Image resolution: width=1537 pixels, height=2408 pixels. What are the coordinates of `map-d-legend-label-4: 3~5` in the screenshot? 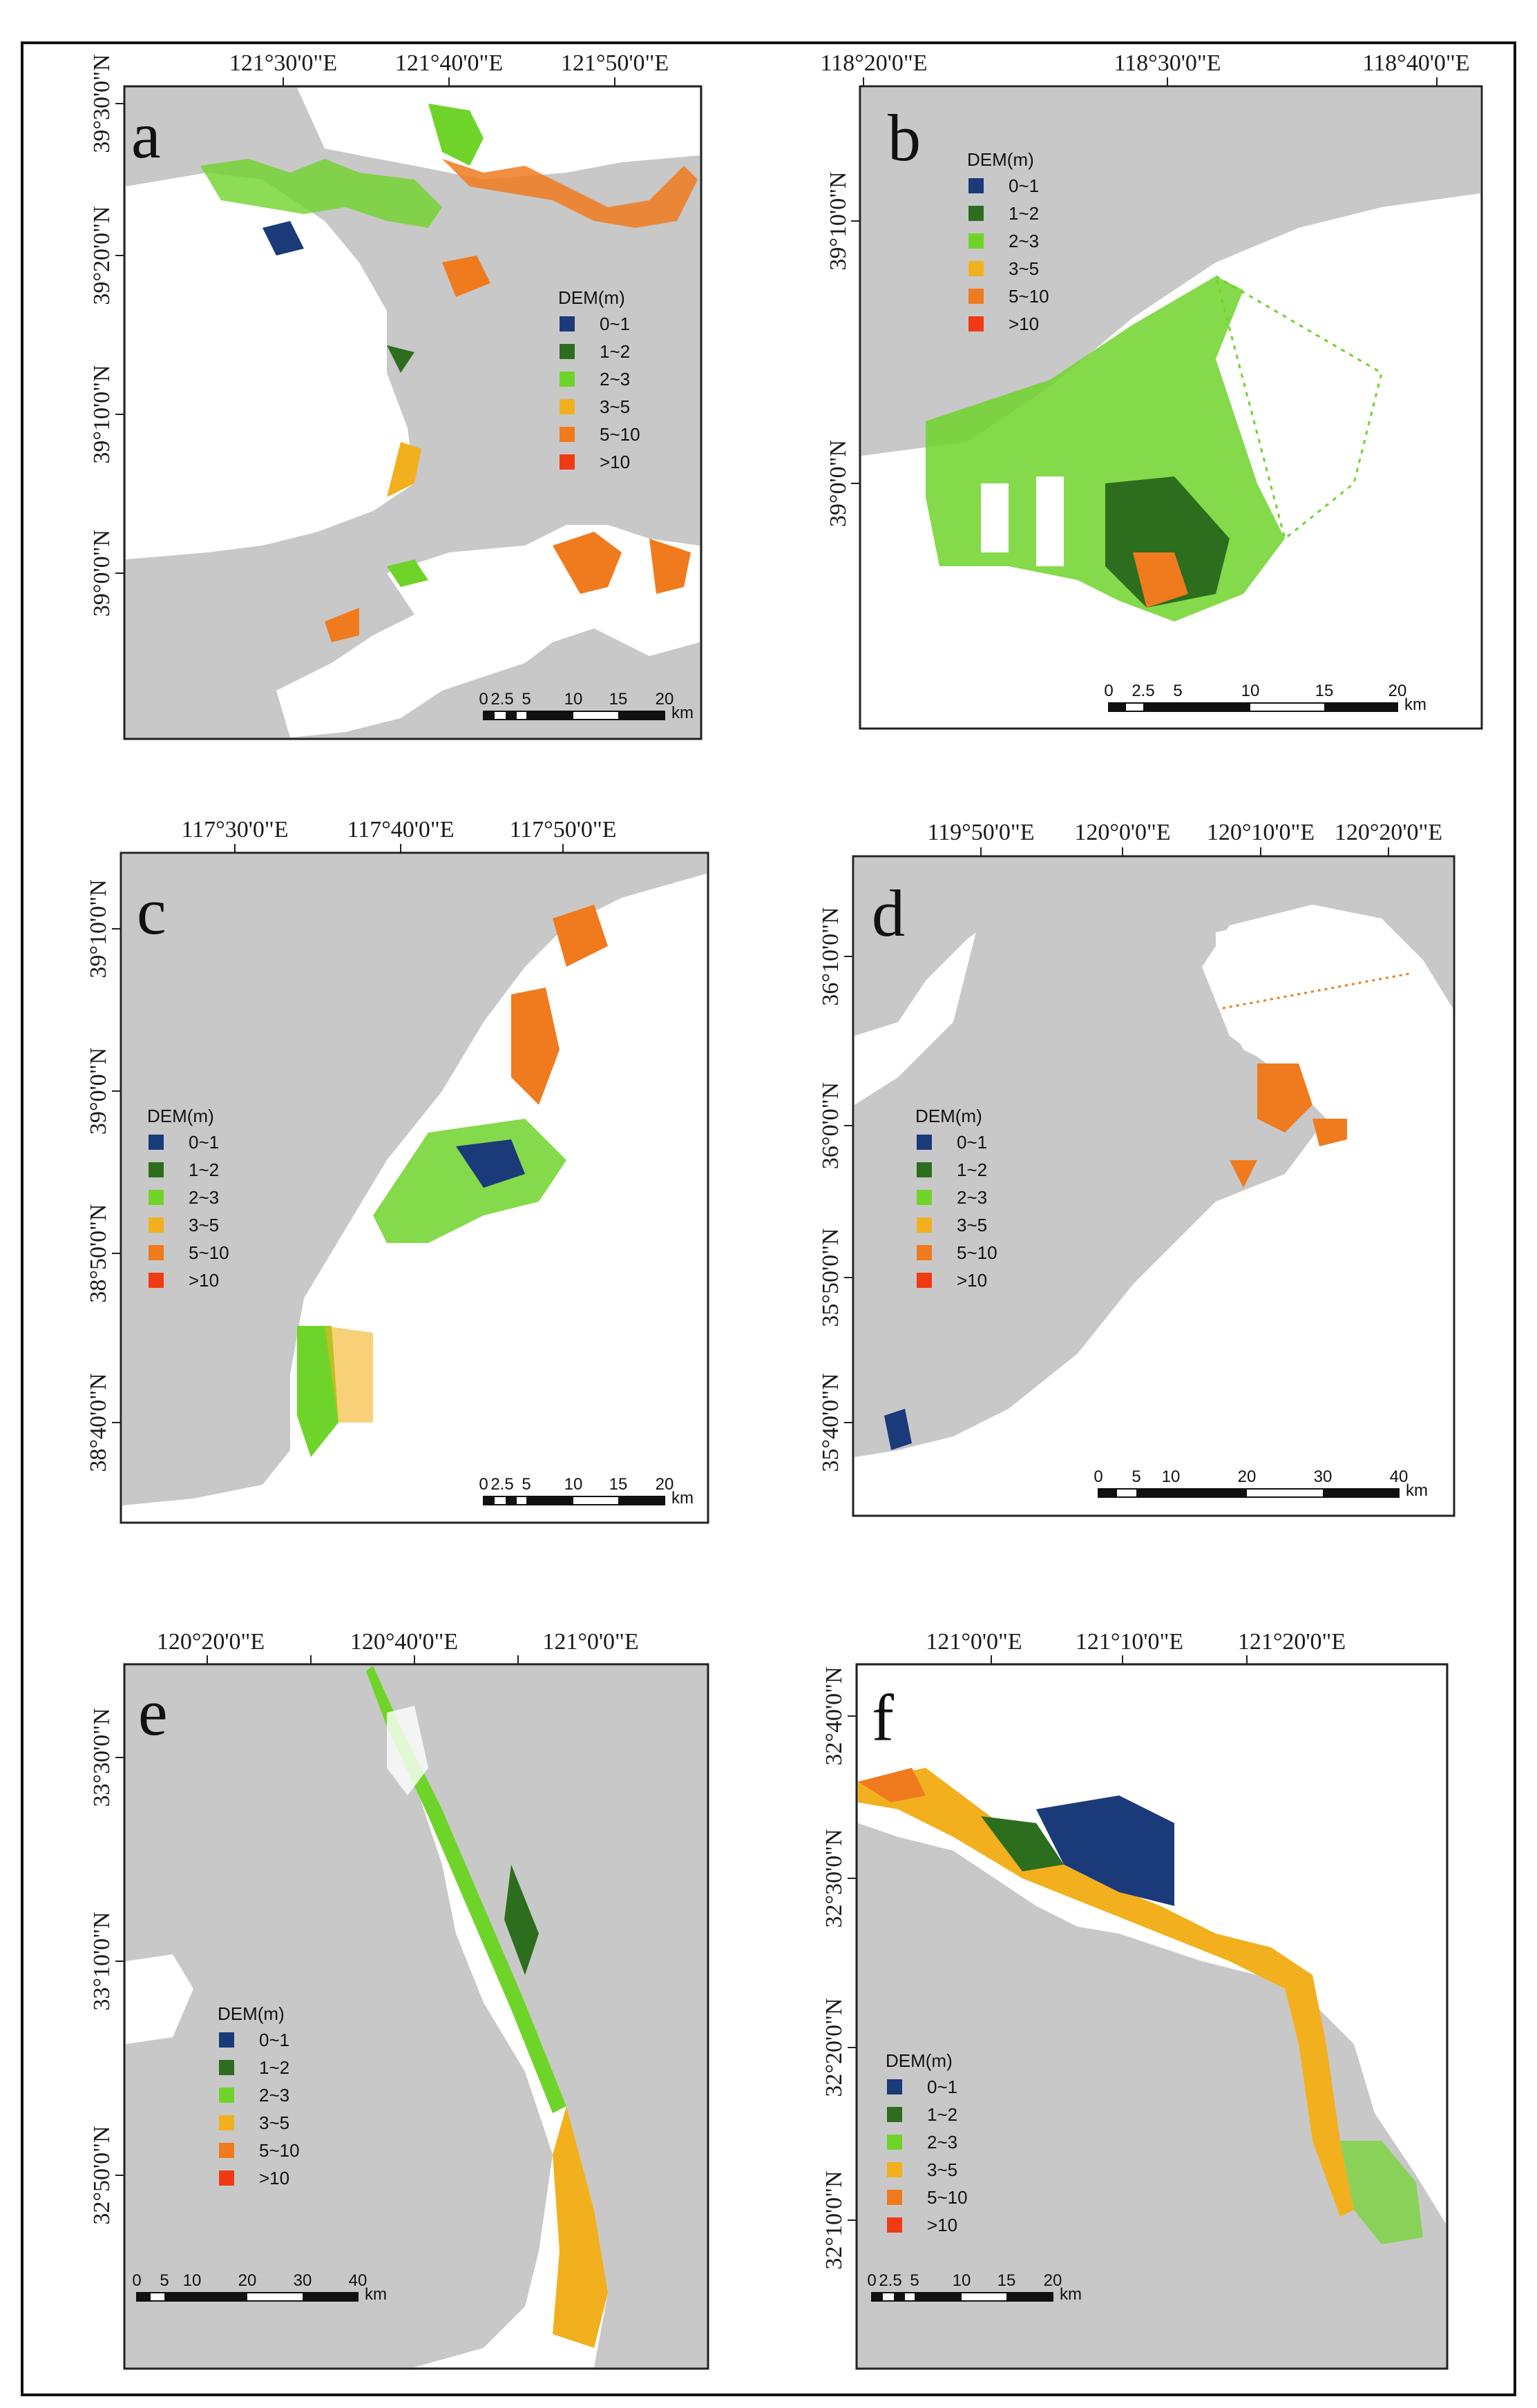 It's located at (972, 1225).